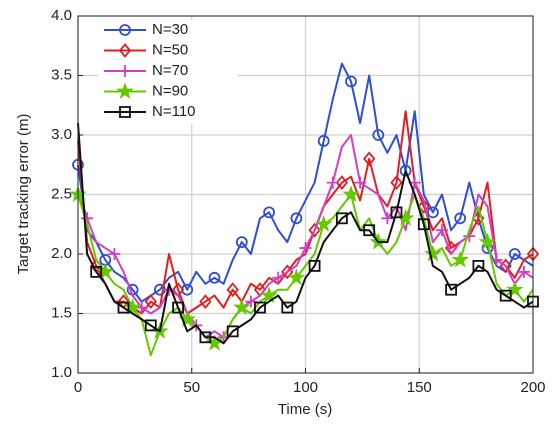  What do you see at coordinates (61, 193) in the screenshot?
I see `y-tick-label: 2.5` at bounding box center [61, 193].